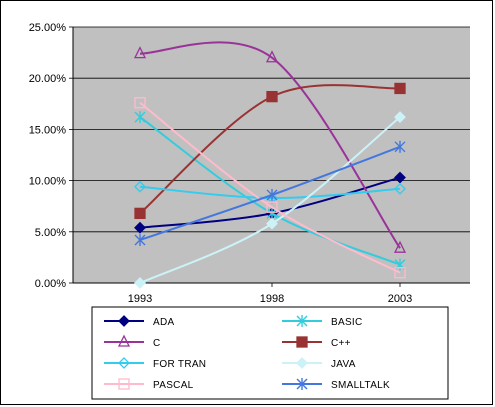 Image resolution: width=495 pixels, height=407 pixels. I want to click on legend-label-for-tran: FOR TRAN, so click(179, 364).